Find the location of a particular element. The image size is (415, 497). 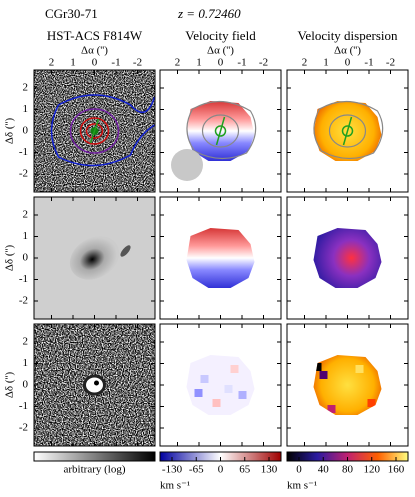

column-title: Velocity field is located at coordinates (220, 35).